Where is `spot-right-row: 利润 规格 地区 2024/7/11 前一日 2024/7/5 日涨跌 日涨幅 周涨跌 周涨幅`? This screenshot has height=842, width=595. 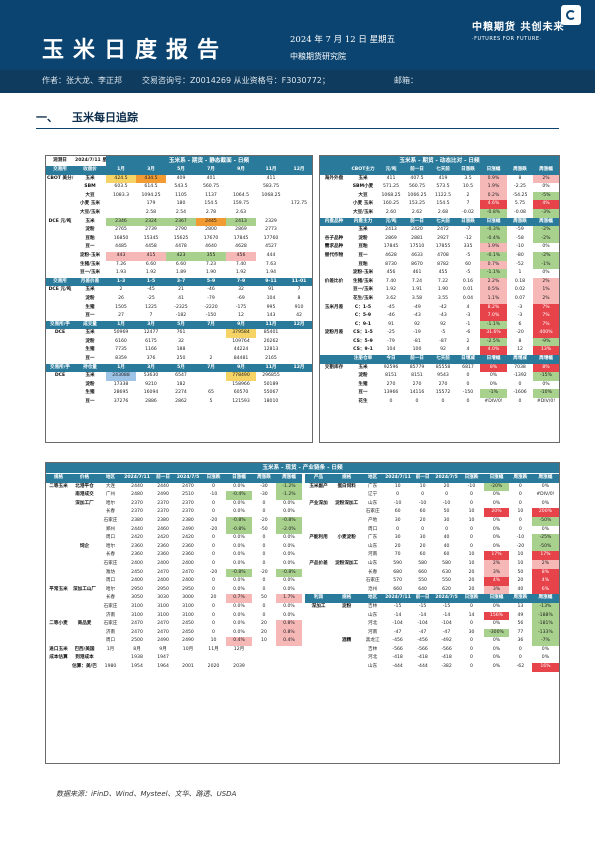
spot-right-row: 利润 规格 地区 2024/7/11 前一日 2024/7/5 日涨跌 日涨幅 周涨跌 周涨幅 is located at coordinates (432, 598).